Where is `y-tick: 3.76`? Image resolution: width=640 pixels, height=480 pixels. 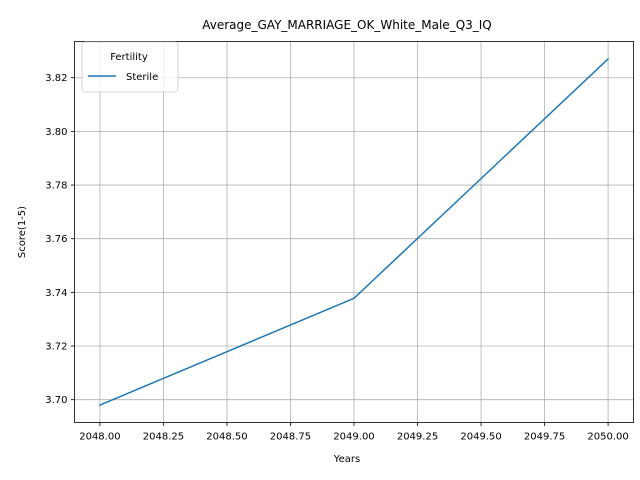 y-tick: 3.76 is located at coordinates (60, 239).